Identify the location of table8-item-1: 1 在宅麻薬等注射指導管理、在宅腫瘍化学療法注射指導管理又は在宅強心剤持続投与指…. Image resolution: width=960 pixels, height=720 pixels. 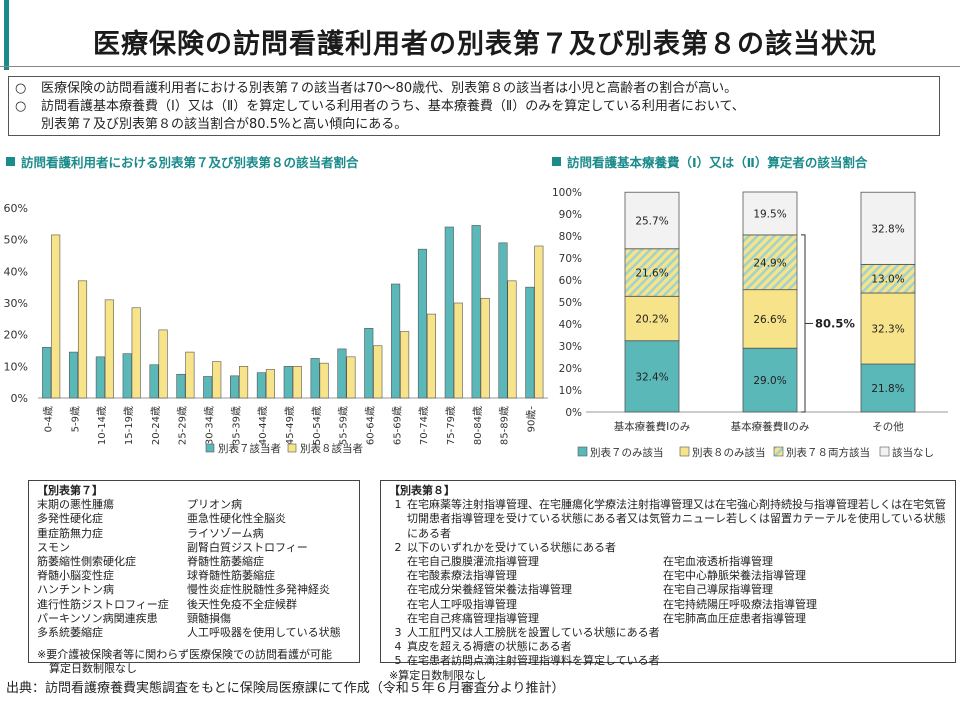
(668, 519).